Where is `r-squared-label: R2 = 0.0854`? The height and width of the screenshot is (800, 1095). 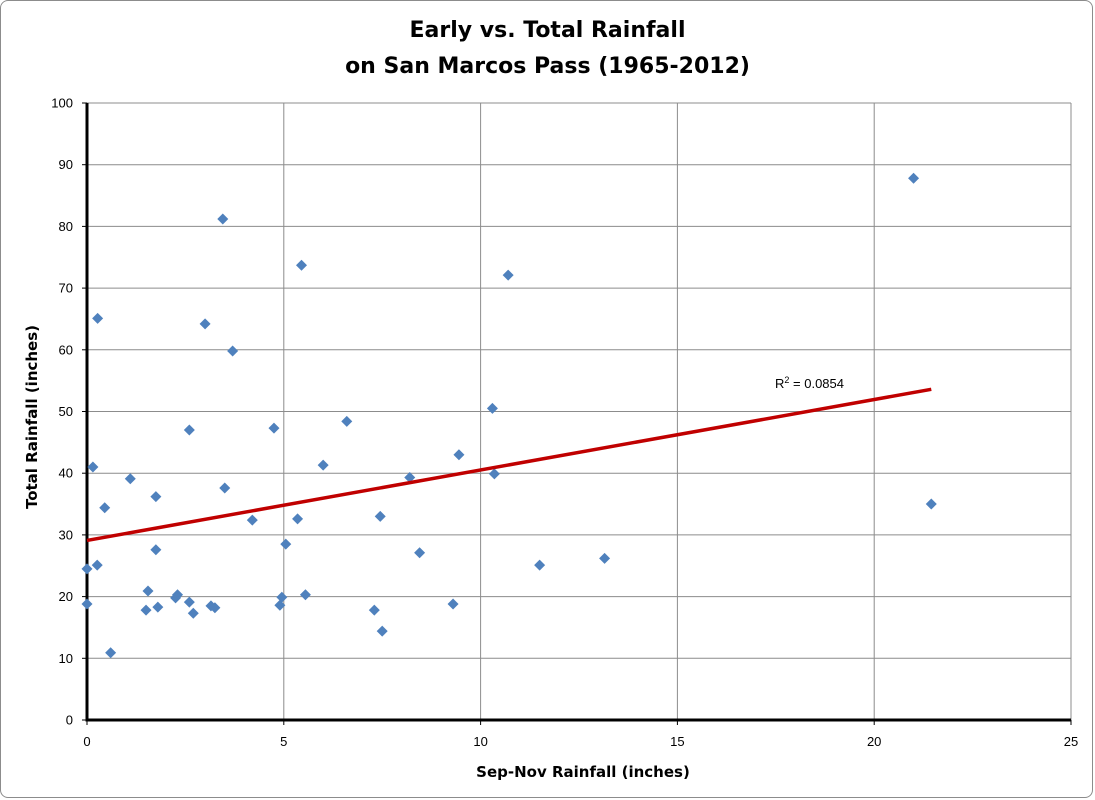
r-squared-label: R2 = 0.0854 is located at coordinates (809, 383).